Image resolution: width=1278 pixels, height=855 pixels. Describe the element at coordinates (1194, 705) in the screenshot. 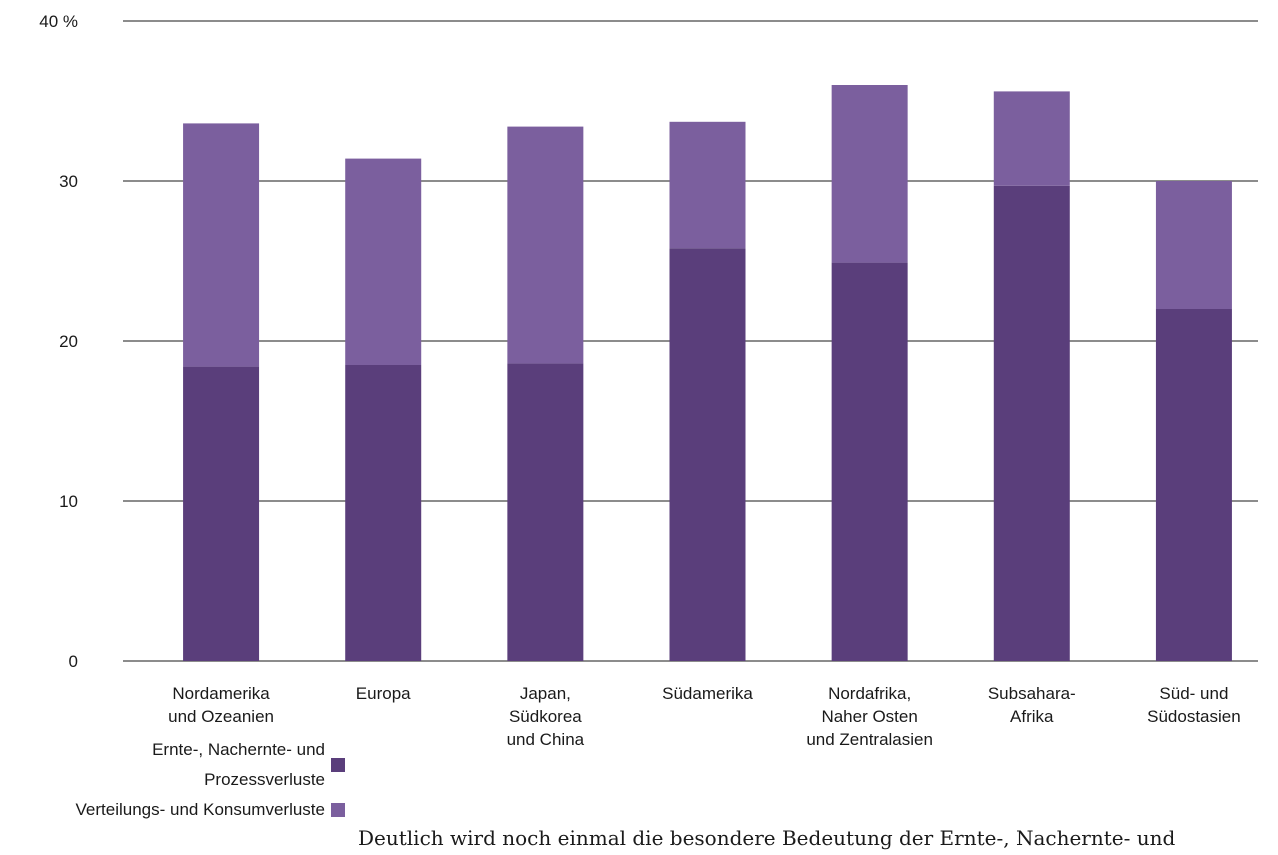

I see `x-category-label: Süd- und Südostasien` at that location.